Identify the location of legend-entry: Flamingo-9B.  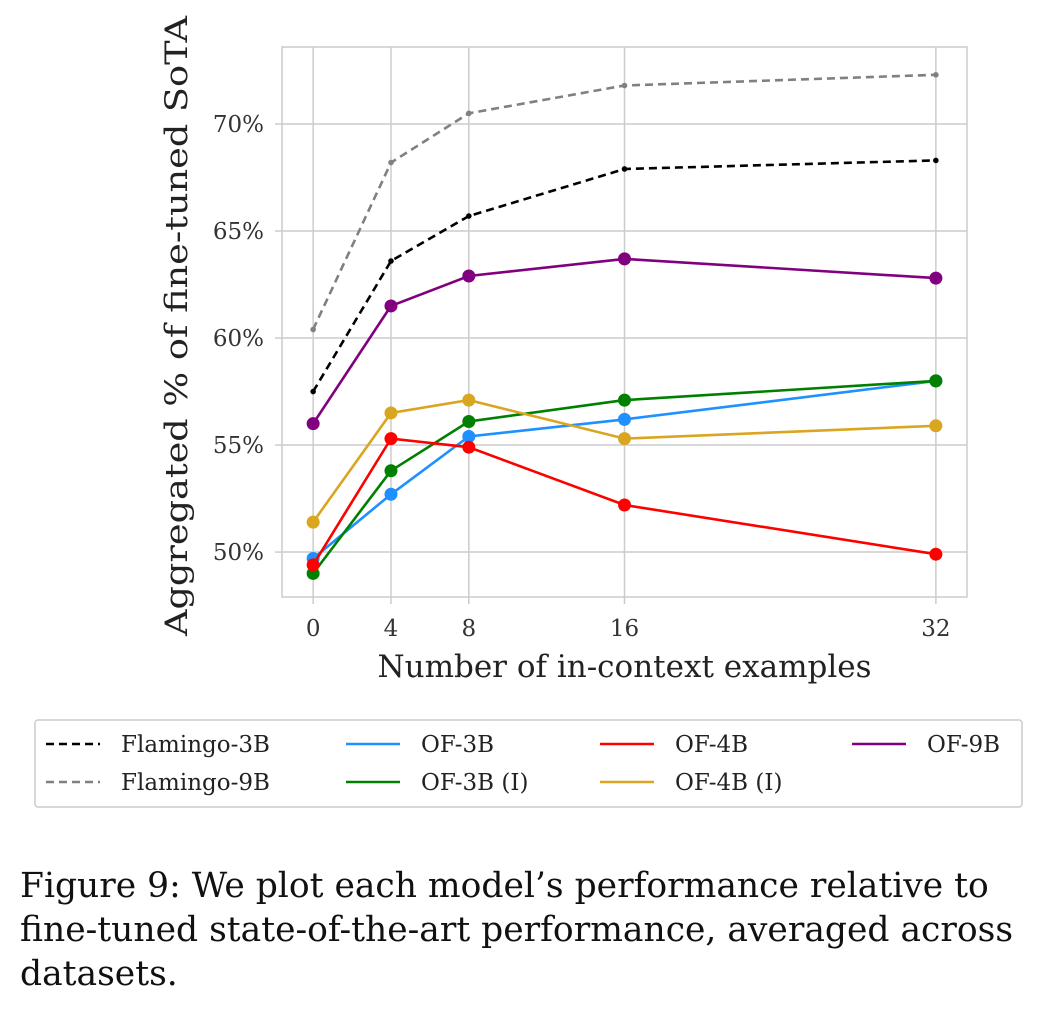
(158, 783).